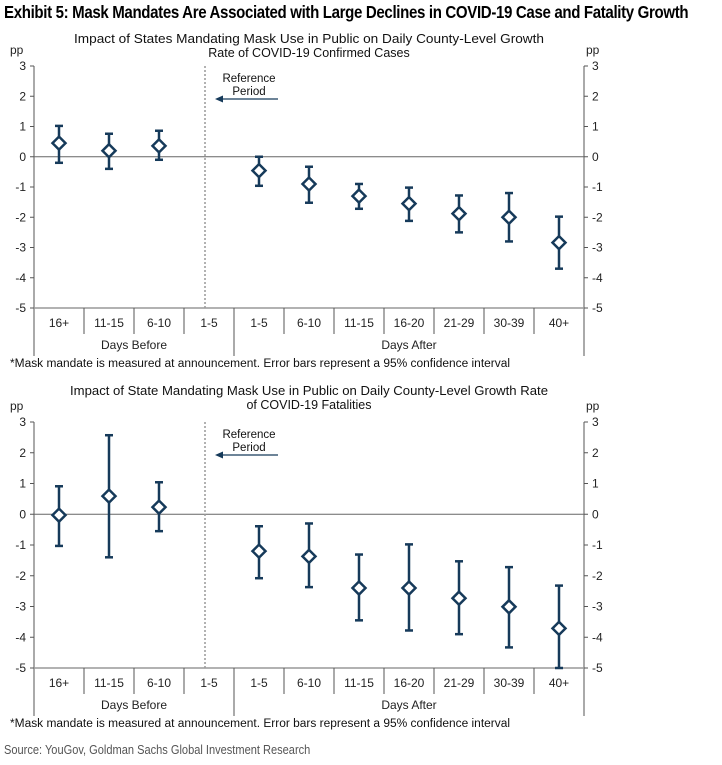 The image size is (722, 765). I want to click on group-label: Days After, so click(408, 345).